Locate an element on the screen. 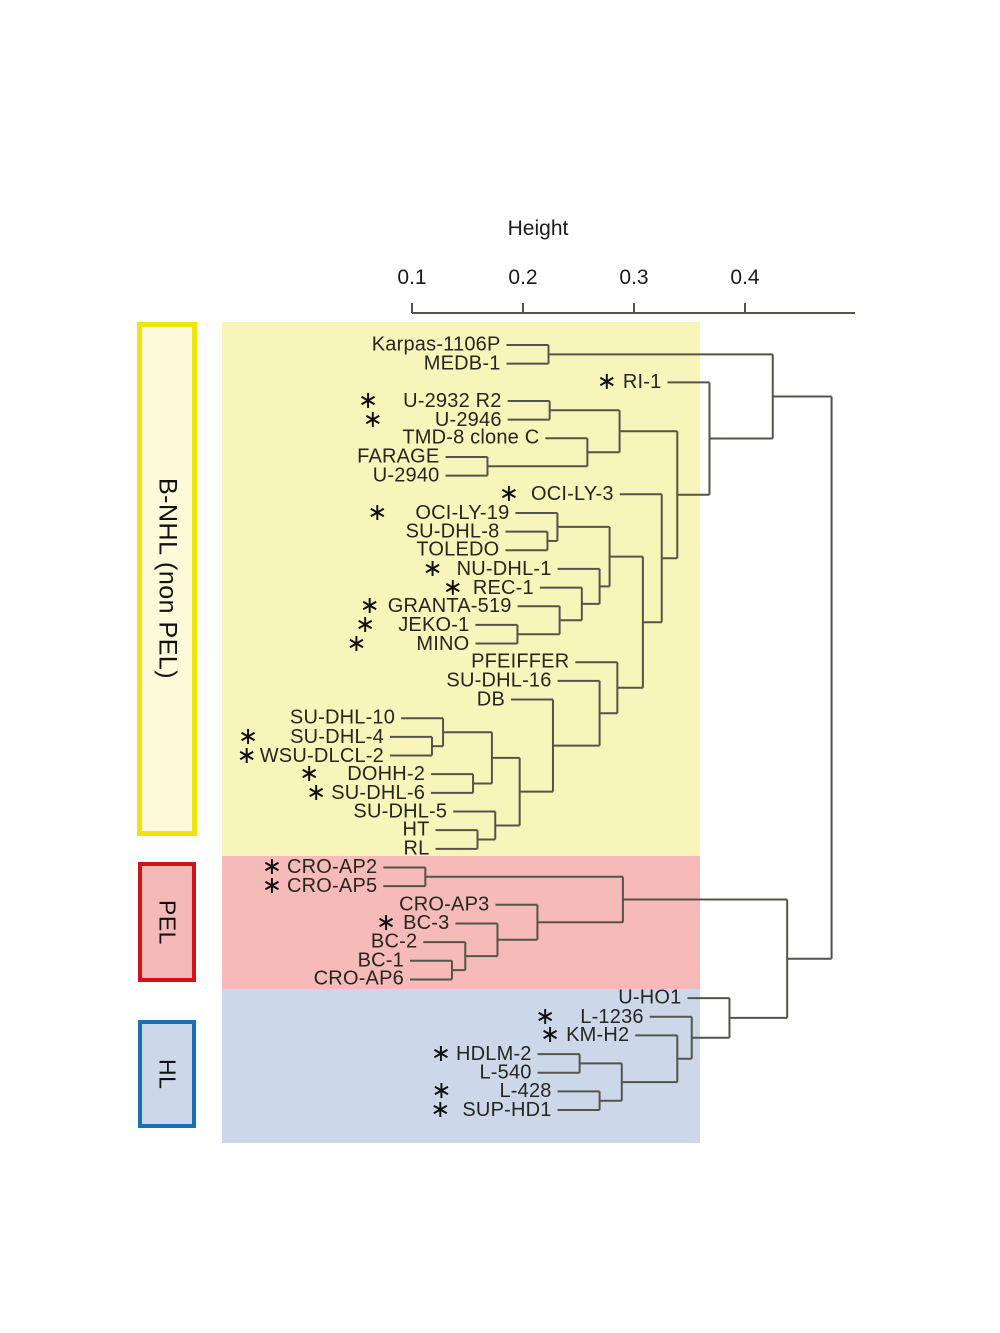 The height and width of the screenshot is (1333, 1000). leaf-label: FARAGE is located at coordinates (398, 457).